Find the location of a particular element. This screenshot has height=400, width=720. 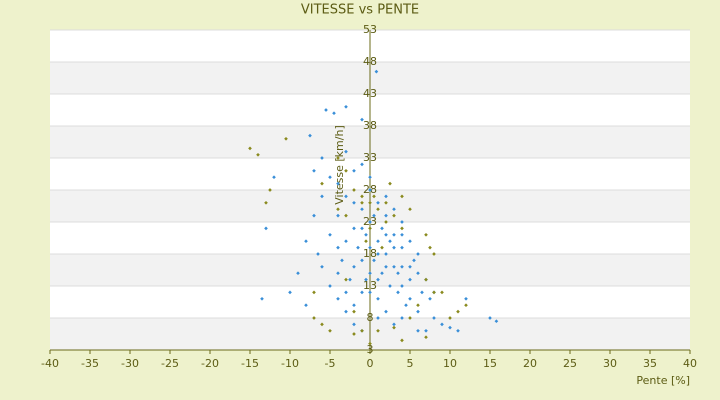

x-axis-title: Pente [%] is located at coordinates (663, 380).